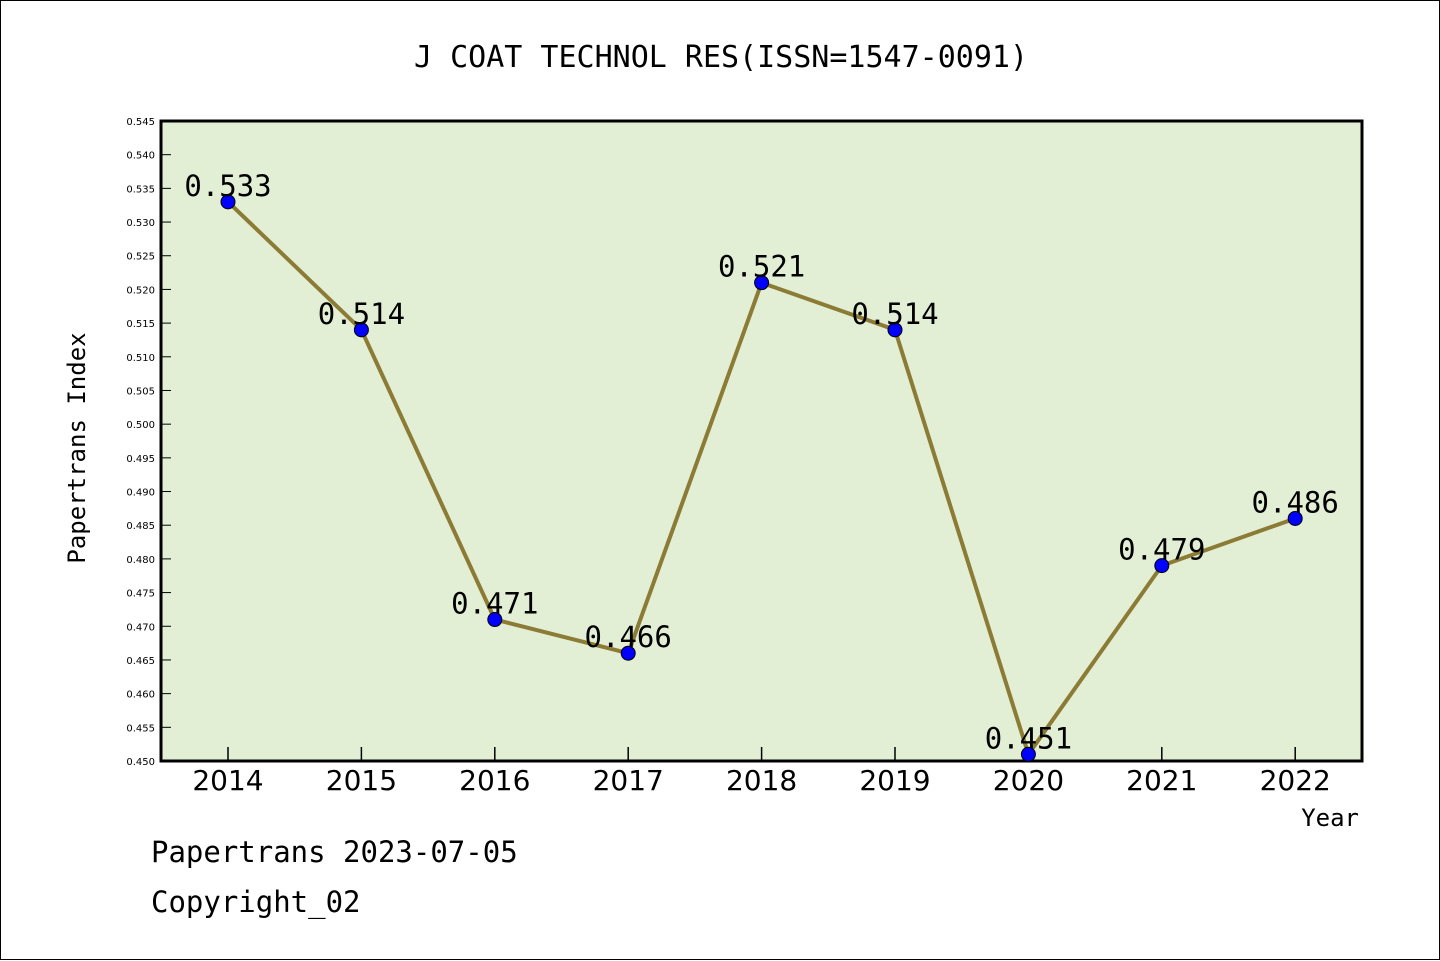 Image resolution: width=1440 pixels, height=961 pixels. I want to click on x-tick-label: 2020, so click(1028, 780).